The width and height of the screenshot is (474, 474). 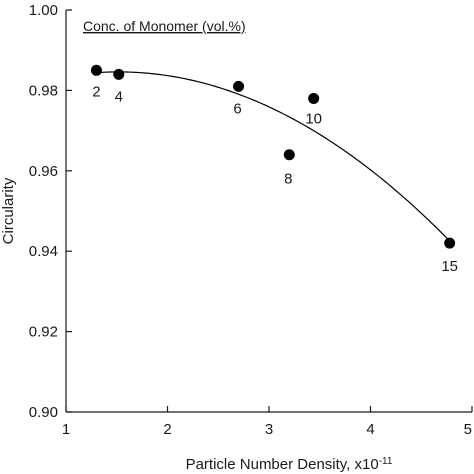 I want to click on data-point-label: 2, so click(x=96, y=91).